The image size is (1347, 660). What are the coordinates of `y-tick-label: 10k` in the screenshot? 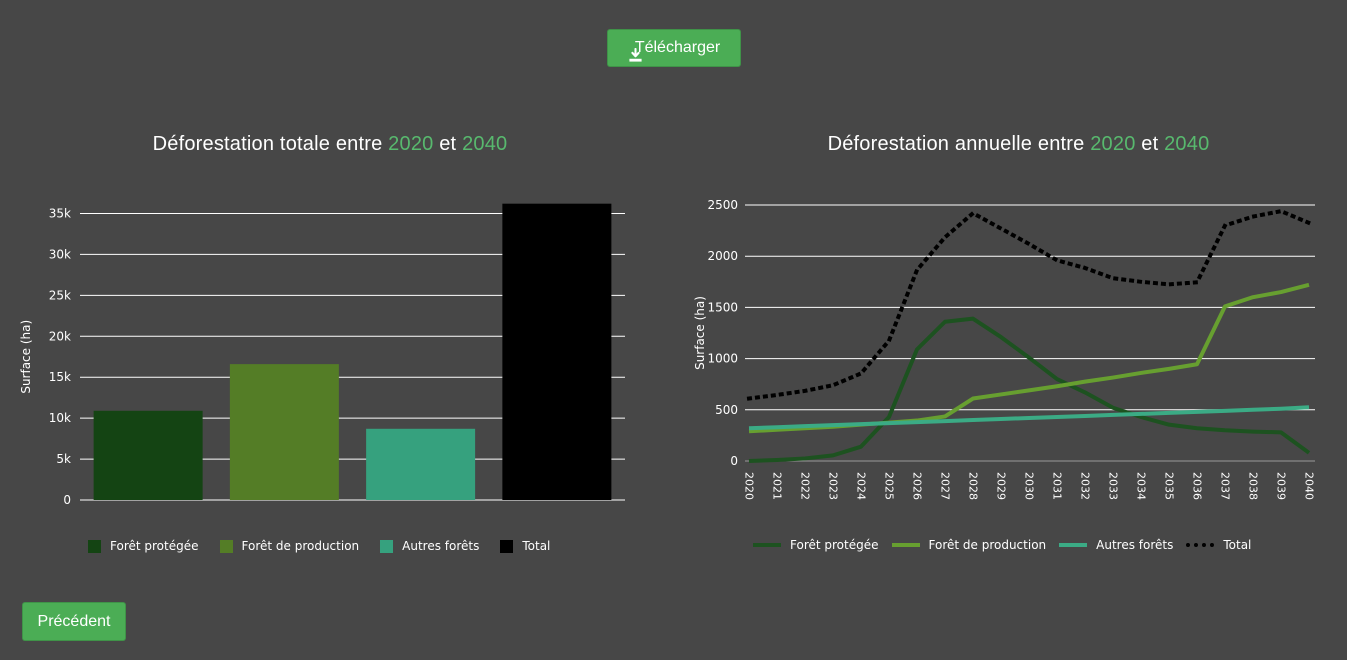 It's located at (60, 418).